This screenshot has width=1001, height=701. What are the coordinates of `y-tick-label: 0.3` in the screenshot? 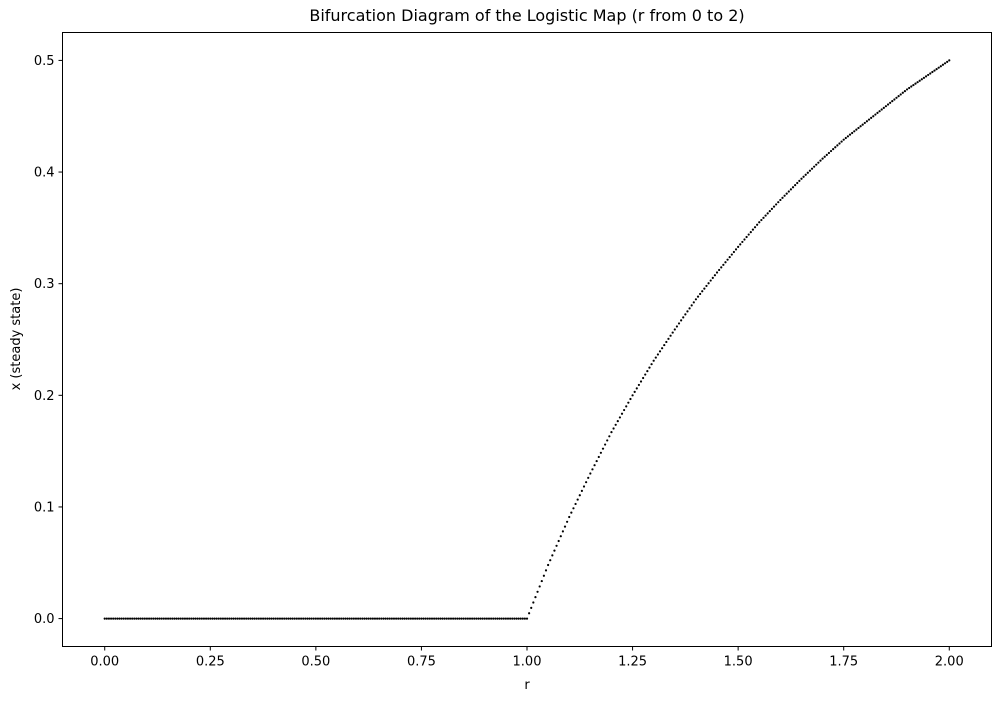 It's located at (44, 284).